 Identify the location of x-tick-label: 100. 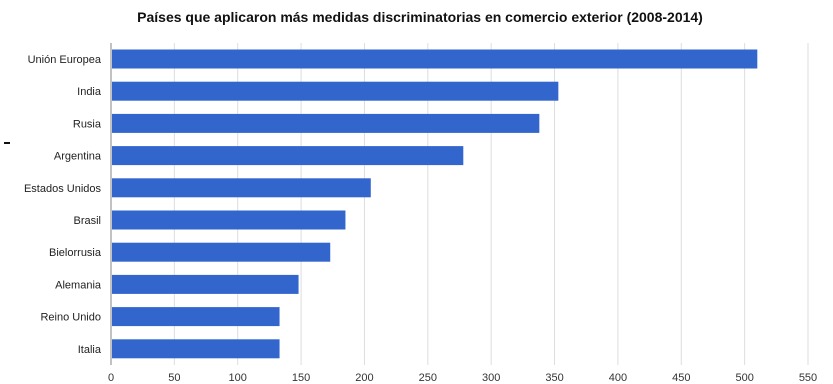
(238, 378).